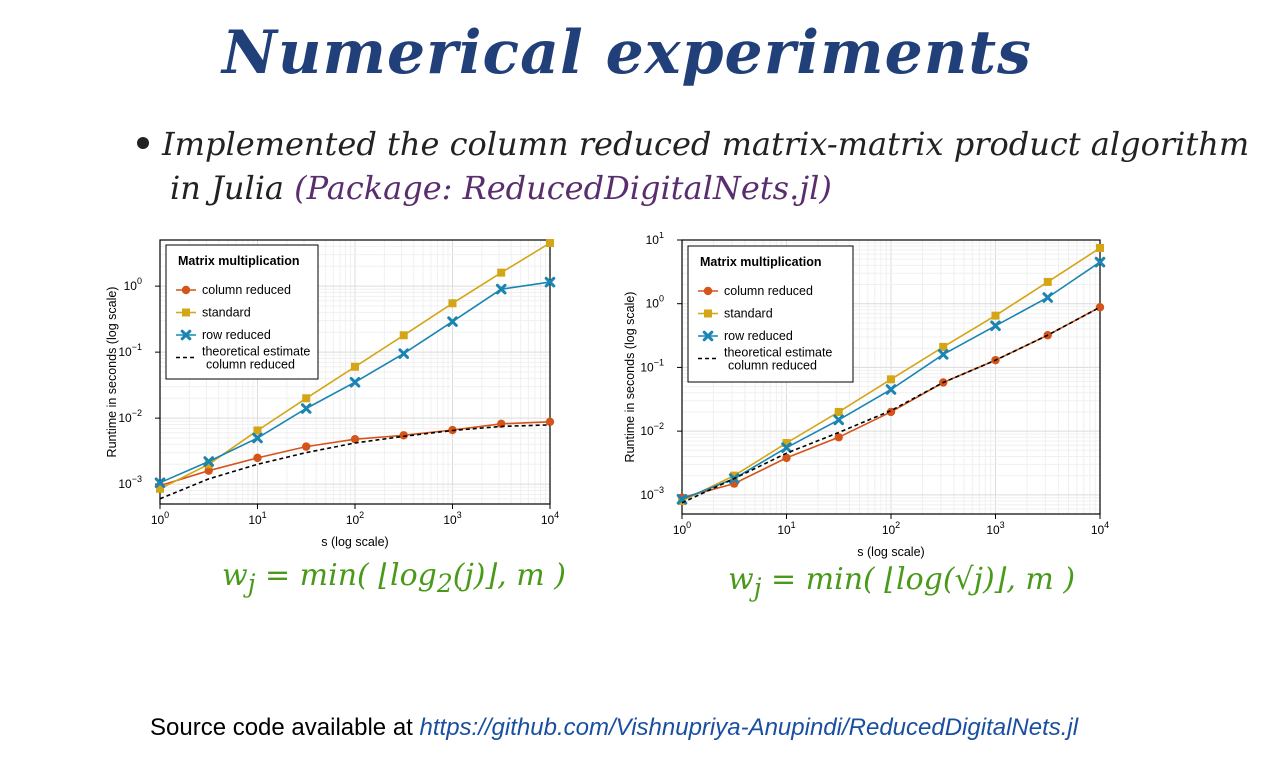 The width and height of the screenshot is (1280, 768). What do you see at coordinates (627, 53) in the screenshot?
I see `slide-title: Numerical experiments` at bounding box center [627, 53].